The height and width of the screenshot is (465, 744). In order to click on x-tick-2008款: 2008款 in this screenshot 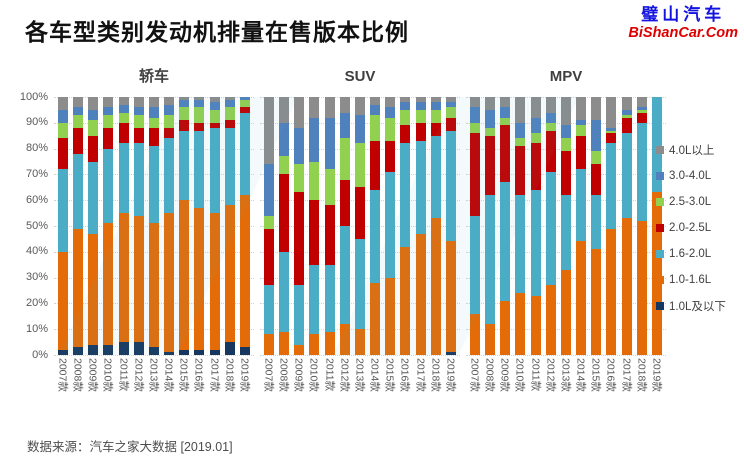, I will do `click(489, 386)`.